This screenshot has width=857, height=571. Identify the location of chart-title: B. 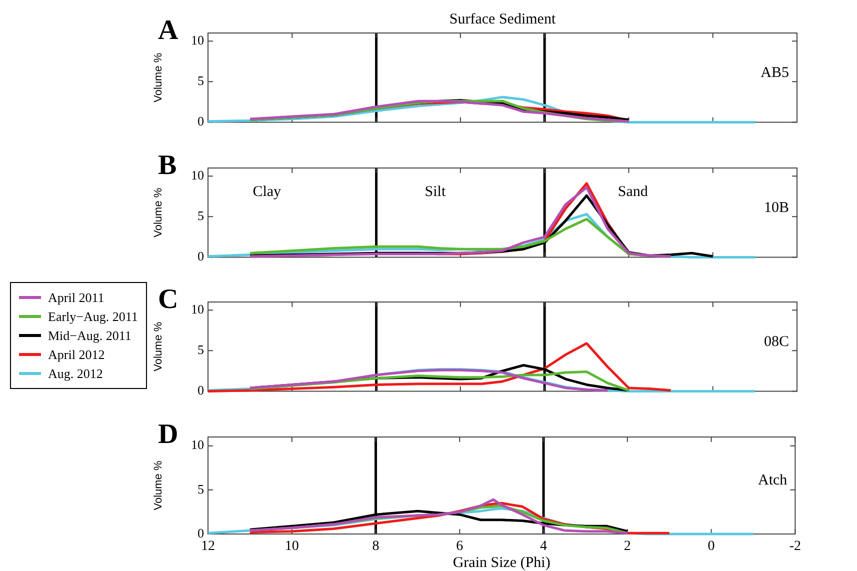
(167, 165).